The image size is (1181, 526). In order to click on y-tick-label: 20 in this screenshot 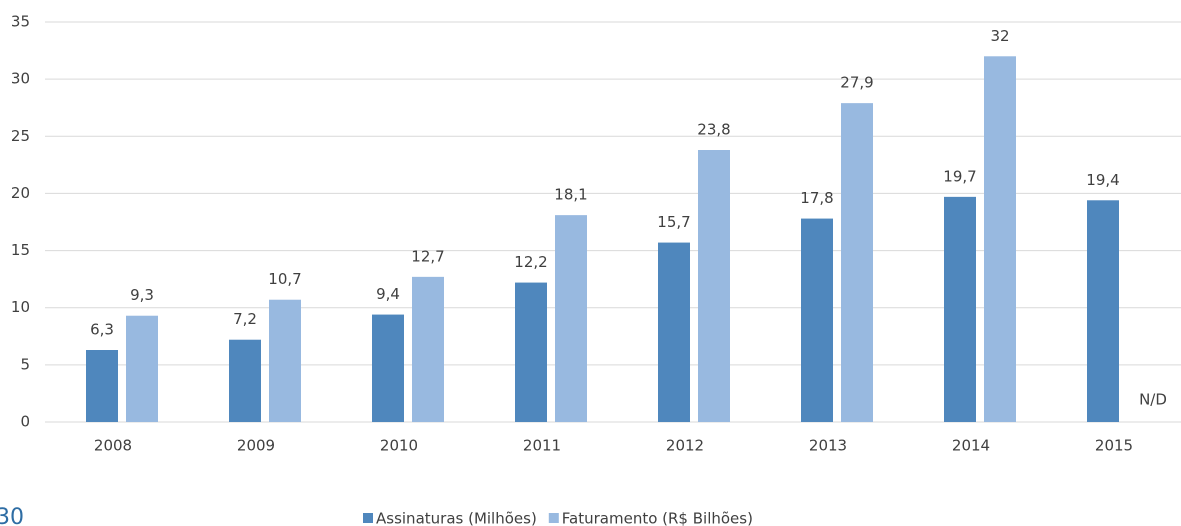, I will do `click(20, 193)`.